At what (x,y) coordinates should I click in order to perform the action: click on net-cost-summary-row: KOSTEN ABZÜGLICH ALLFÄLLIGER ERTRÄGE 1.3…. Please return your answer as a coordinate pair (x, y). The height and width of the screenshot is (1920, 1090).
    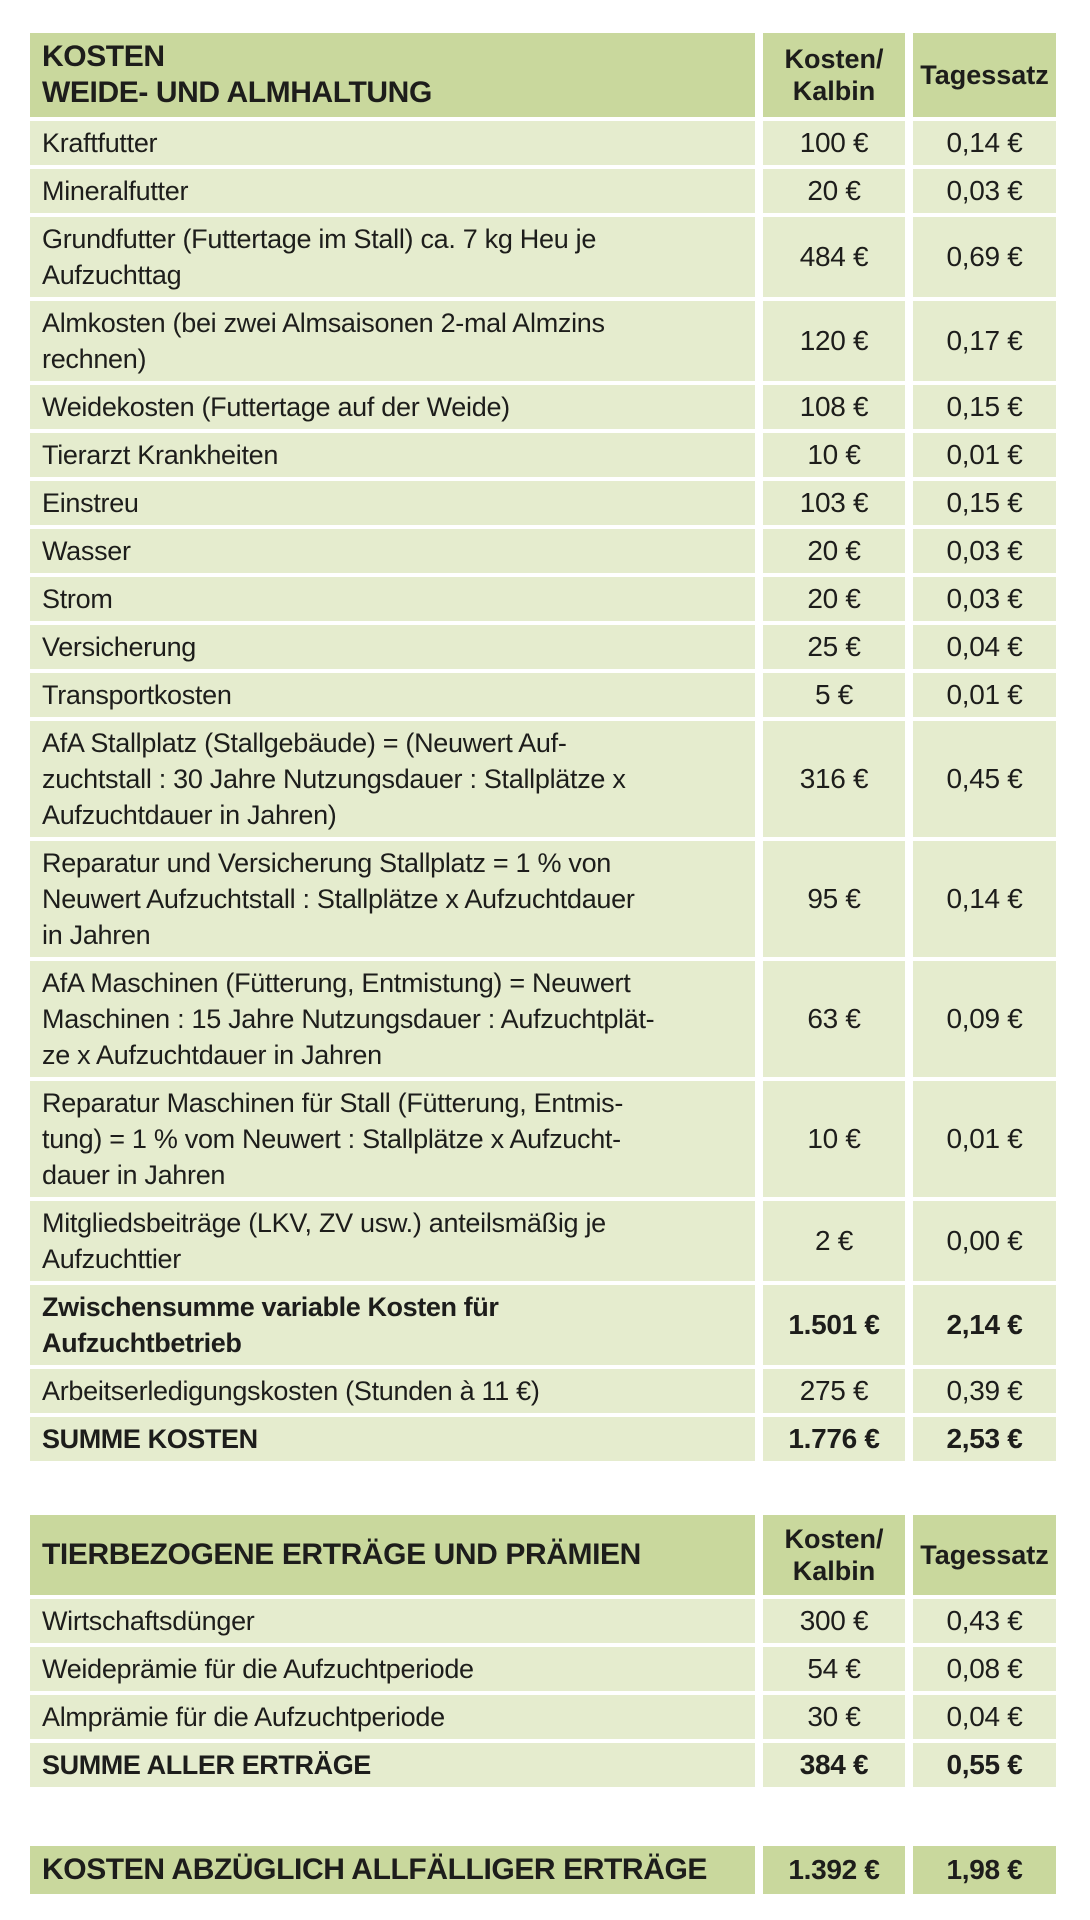
    Looking at the image, I should click on (545, 1870).